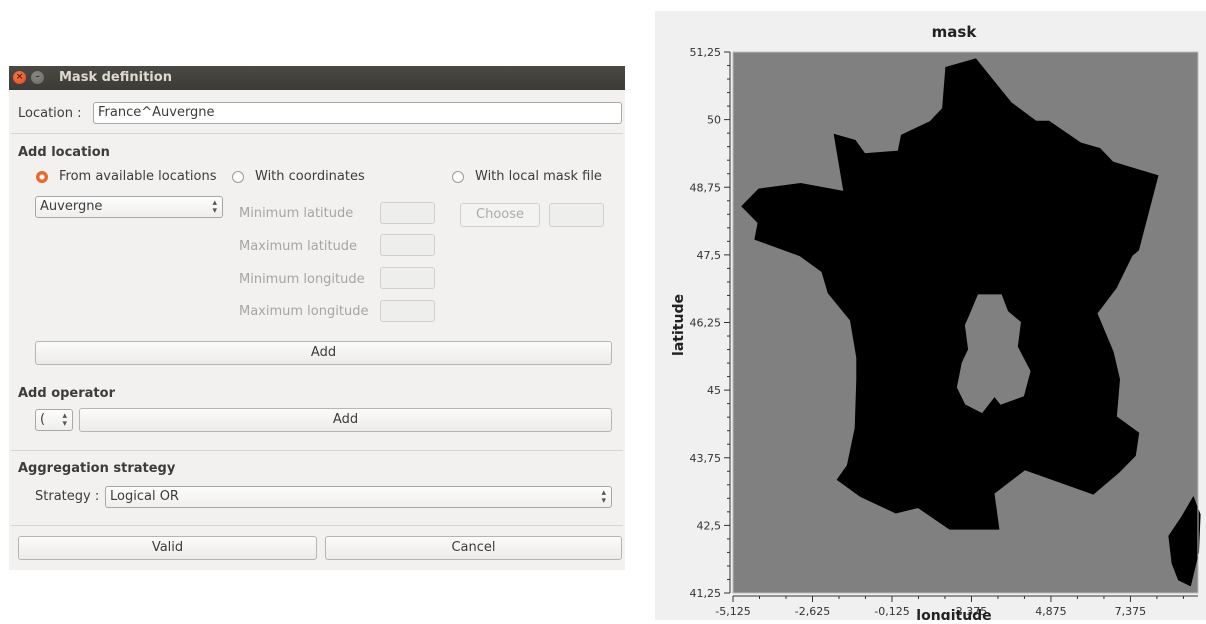 This screenshot has height=624, width=1206. What do you see at coordinates (167, 548) in the screenshot?
I see `valid-button: Valid` at bounding box center [167, 548].